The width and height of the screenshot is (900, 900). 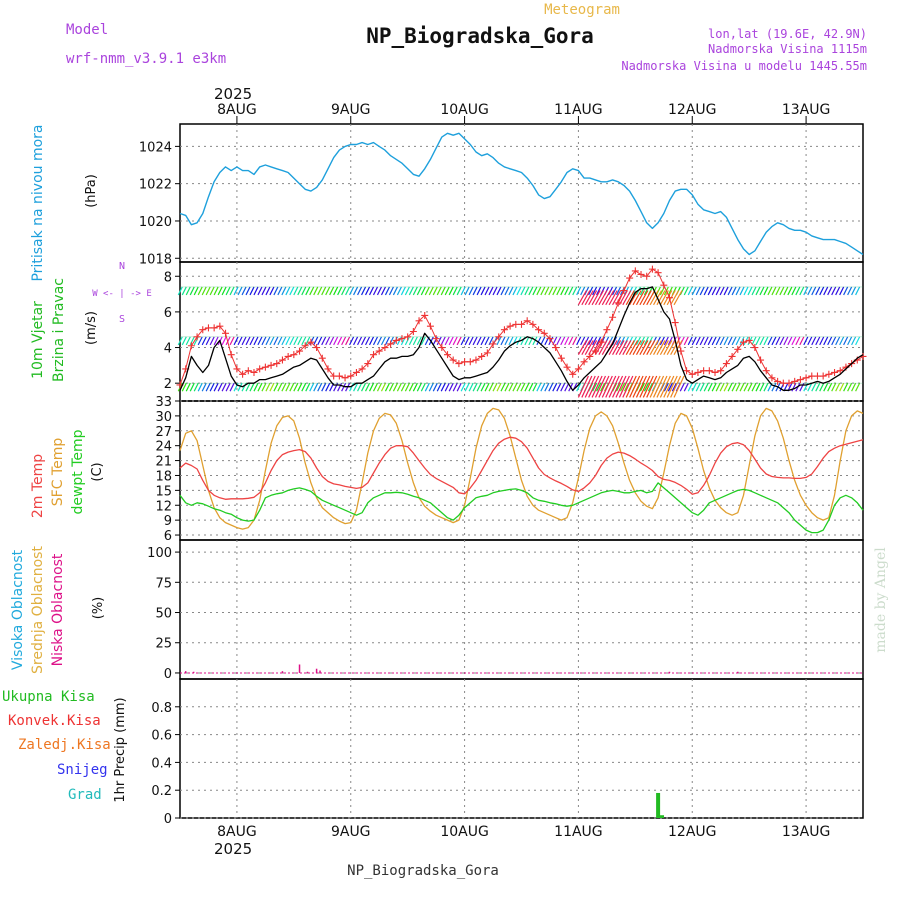 I want to click on panel-frame, so click(x=521, y=609).